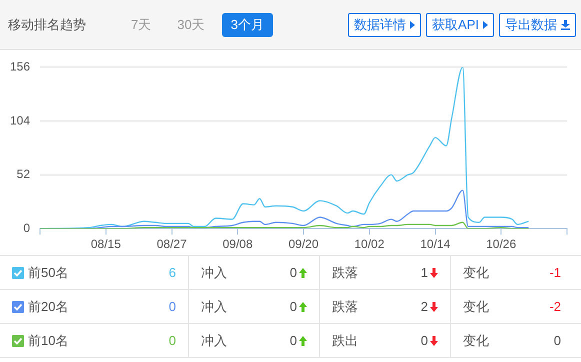  Describe the element at coordinates (141, 25) in the screenshot. I see `text: 7天` at that location.